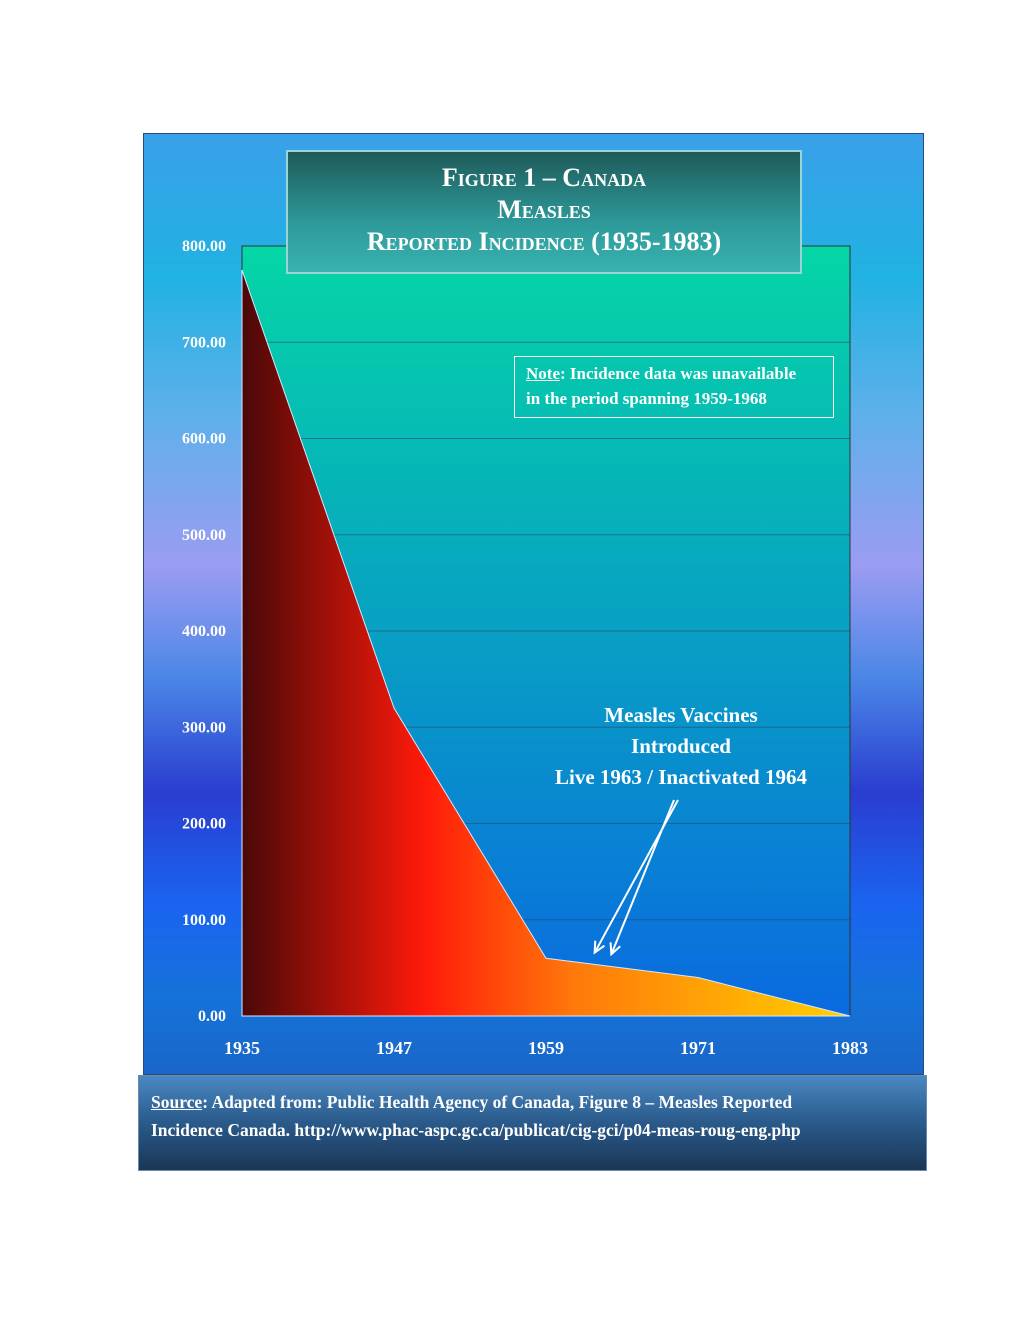  Describe the element at coordinates (212, 1016) in the screenshot. I see `y-tick-label: 0.00` at that location.